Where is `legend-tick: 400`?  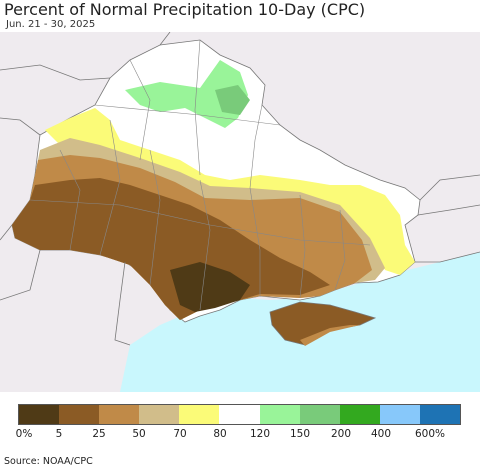
legend-tick: 400 is located at coordinates (381, 434).